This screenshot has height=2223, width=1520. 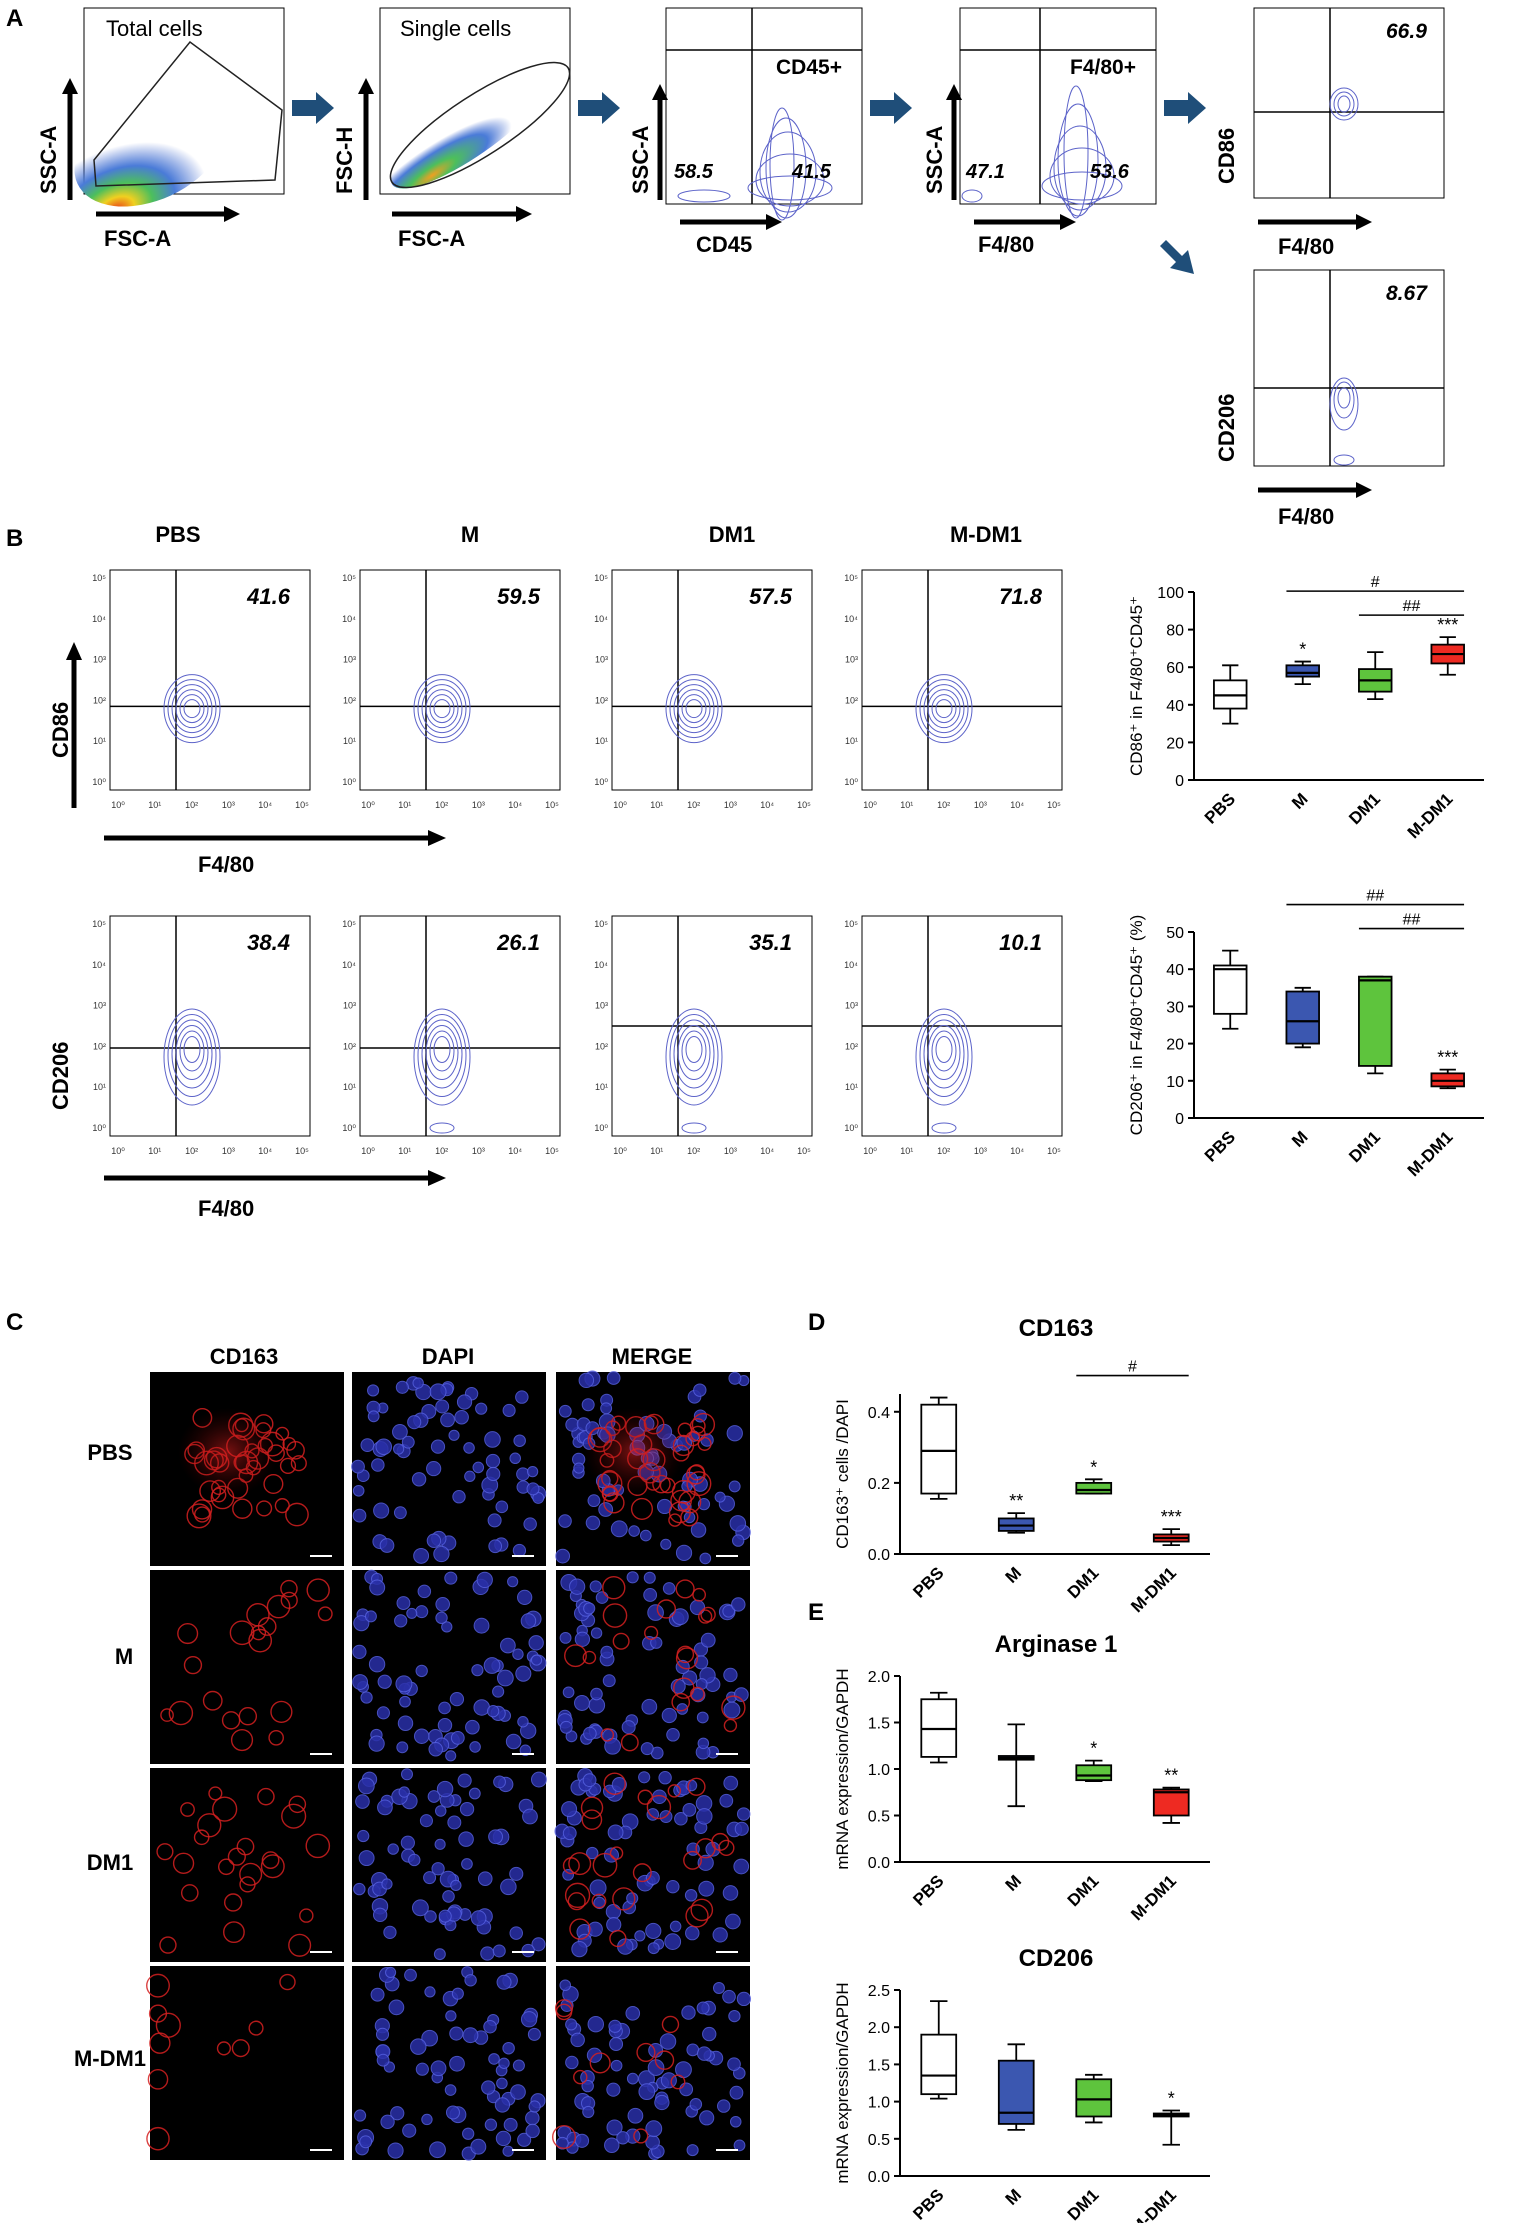 What do you see at coordinates (451, 689) in the screenshot?
I see `flow-contour-plot: 59.5 10⁰ 10⁰ 10¹ 10¹ 10² 10² 10³ 10³ 10⁴ 10⁴ 10⁵ 10⁵` at bounding box center [451, 689].